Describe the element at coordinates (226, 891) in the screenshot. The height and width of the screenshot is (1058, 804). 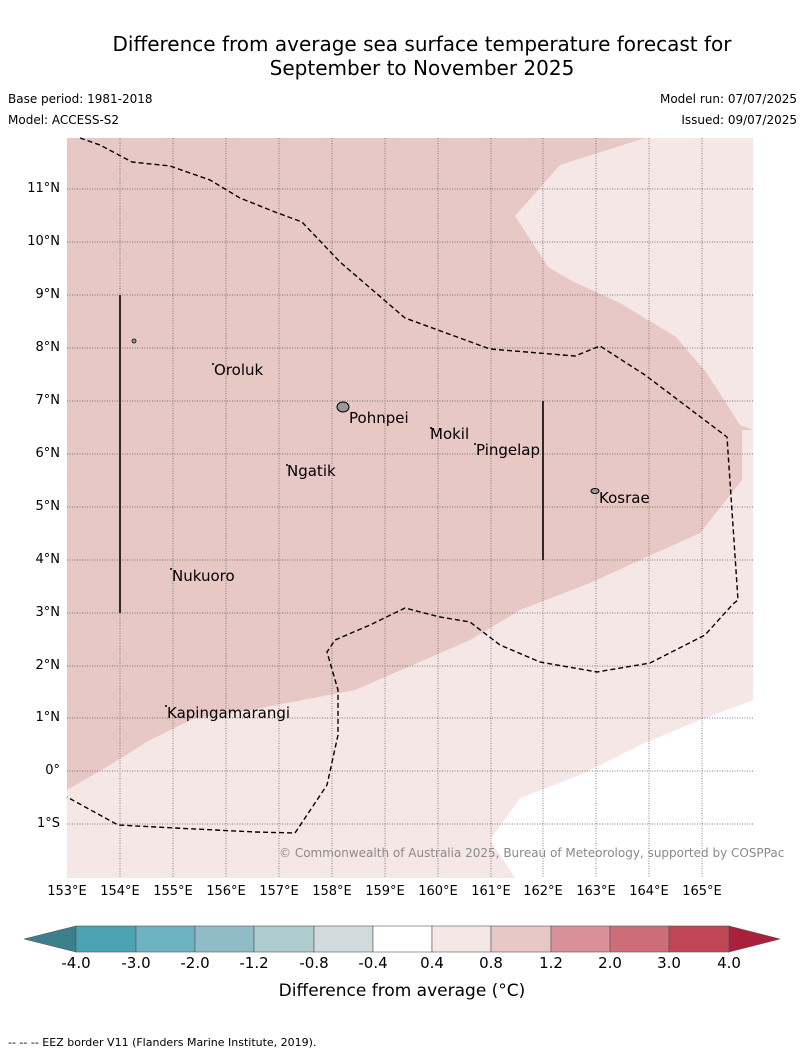
I see `lon-label: 156°E` at that location.